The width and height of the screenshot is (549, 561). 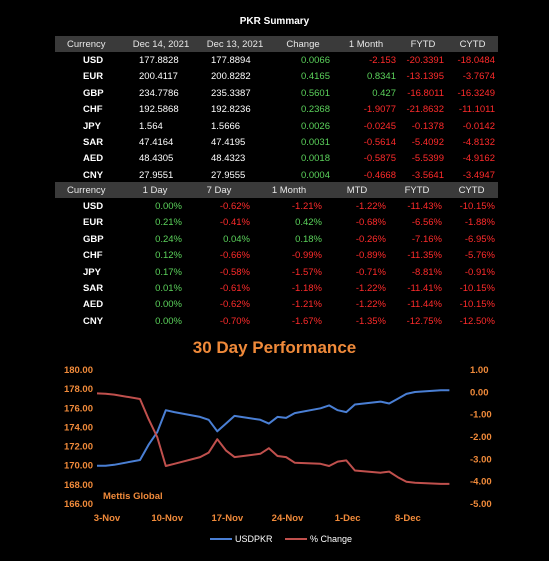 I want to click on table-row: CHF 0.12% -0.66% -0.99% -0.89% -11.35% -5.76%, so click(x=276, y=256).